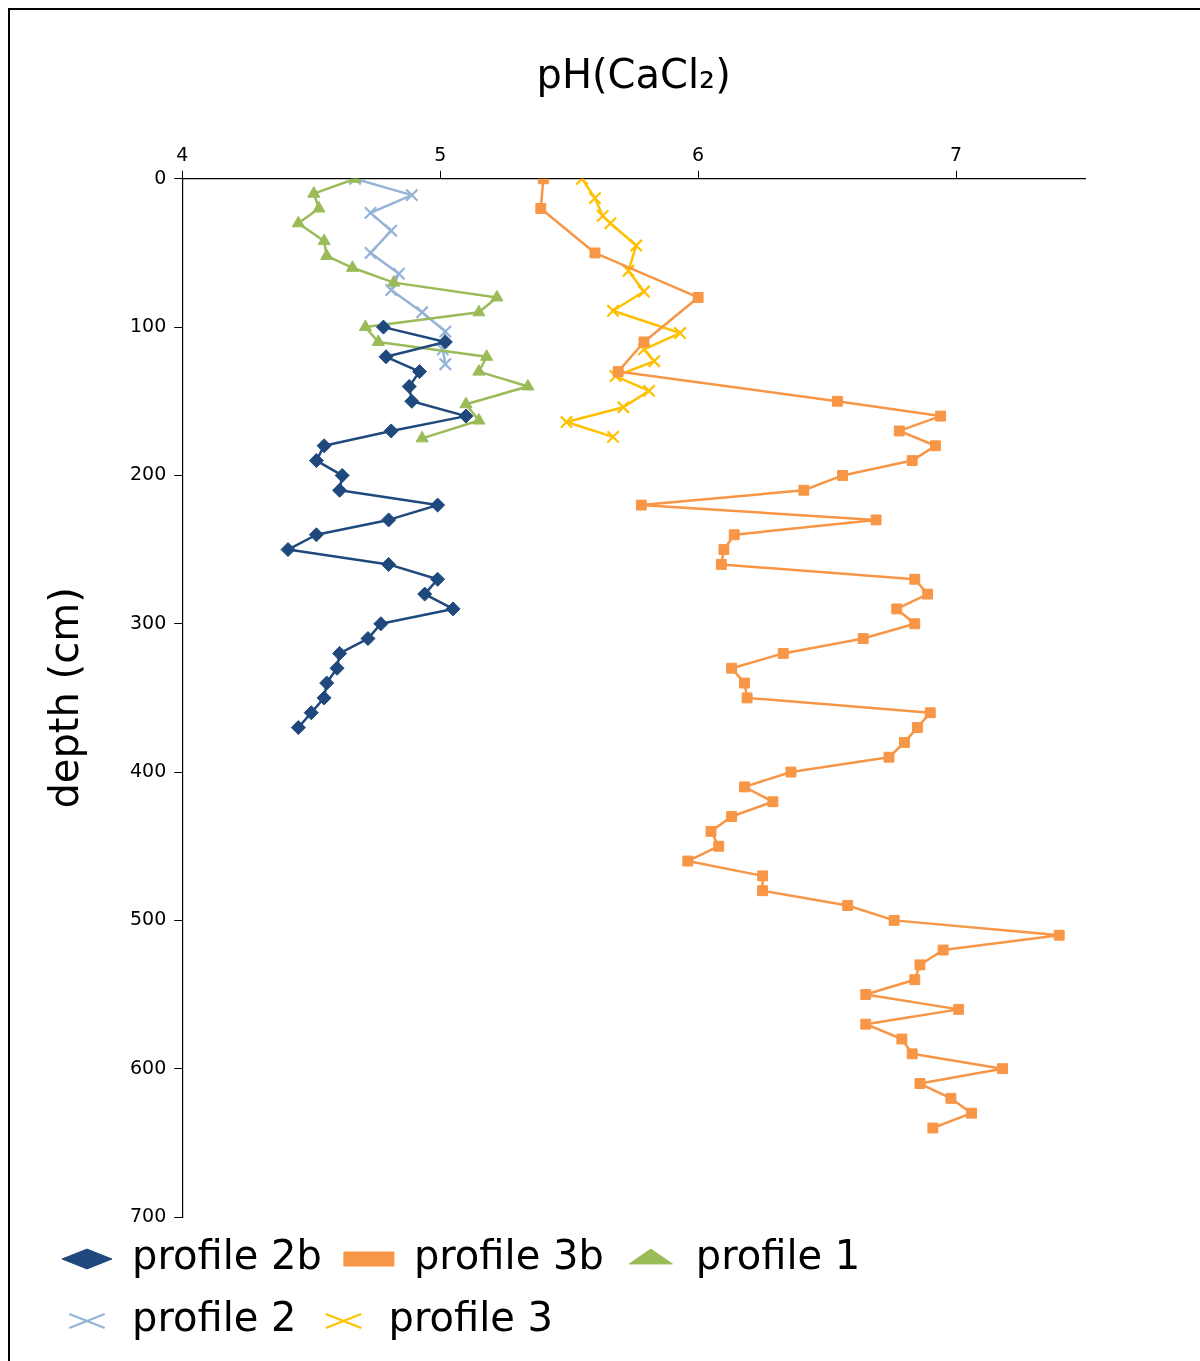 This screenshot has height=1361, width=1200. What do you see at coordinates (148, 769) in the screenshot?
I see `y-tick-label: 400` at bounding box center [148, 769].